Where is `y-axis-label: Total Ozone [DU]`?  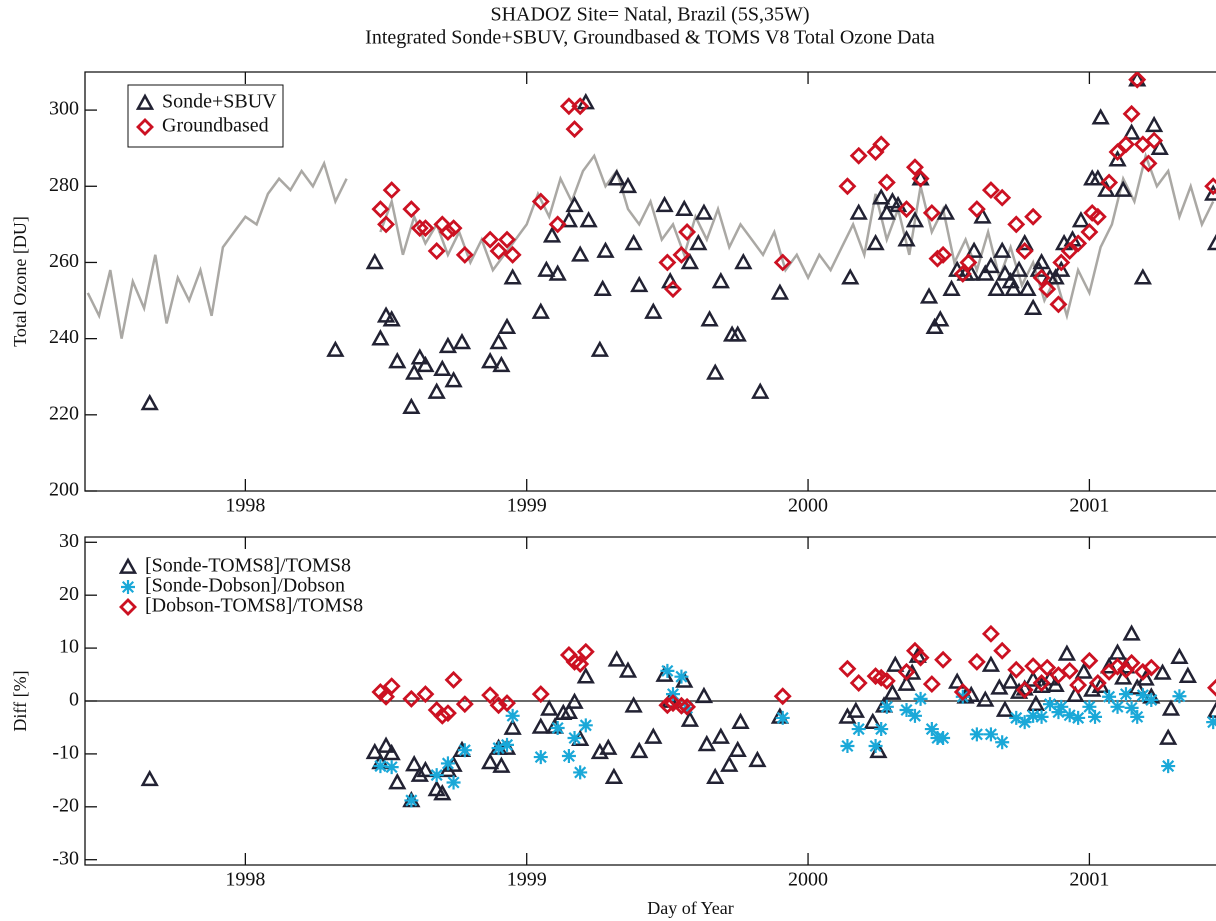 y-axis-label: Total Ozone [DU] is located at coordinates (20, 281).